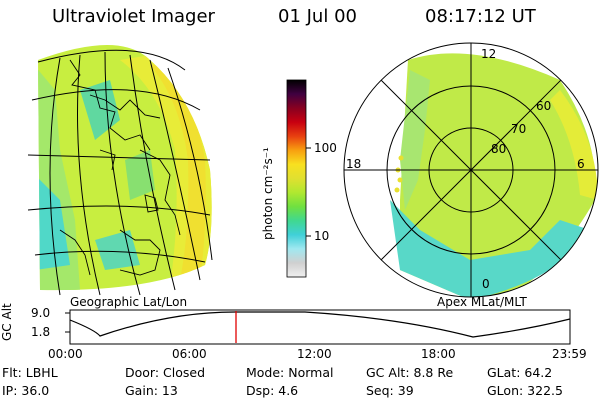 The image size is (600, 400). What do you see at coordinates (165, 372) in the screenshot?
I see `door-info: Door: Closed` at bounding box center [165, 372].